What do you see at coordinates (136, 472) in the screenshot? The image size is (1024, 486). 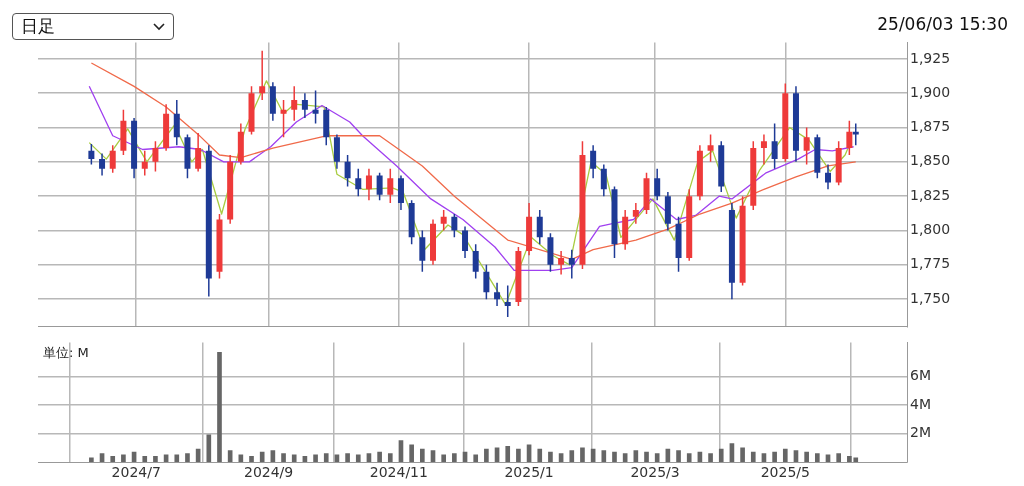 I see `x-tick-label: 2024/7` at bounding box center [136, 472].